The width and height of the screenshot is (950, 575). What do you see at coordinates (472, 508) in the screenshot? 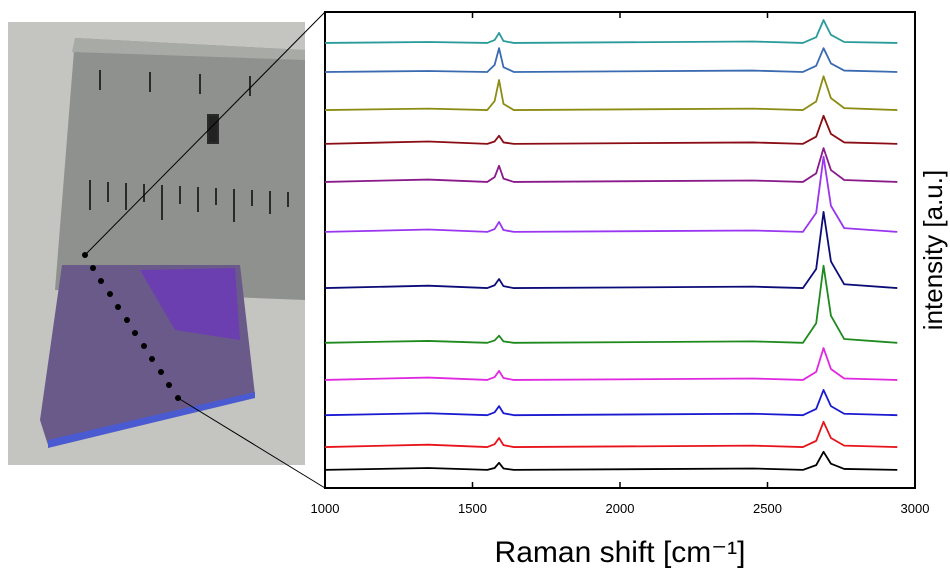
I see `x-tick-label: 1500` at bounding box center [472, 508].